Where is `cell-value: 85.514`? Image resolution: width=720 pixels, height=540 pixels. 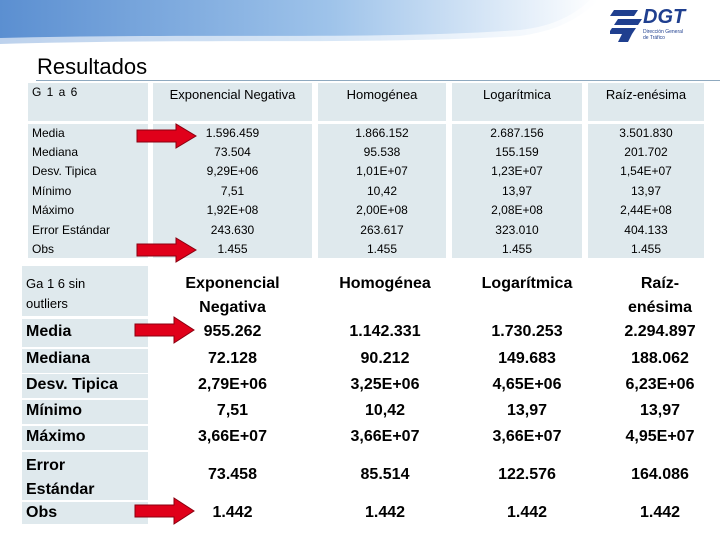
cell-value: 85.514 is located at coordinates (385, 474).